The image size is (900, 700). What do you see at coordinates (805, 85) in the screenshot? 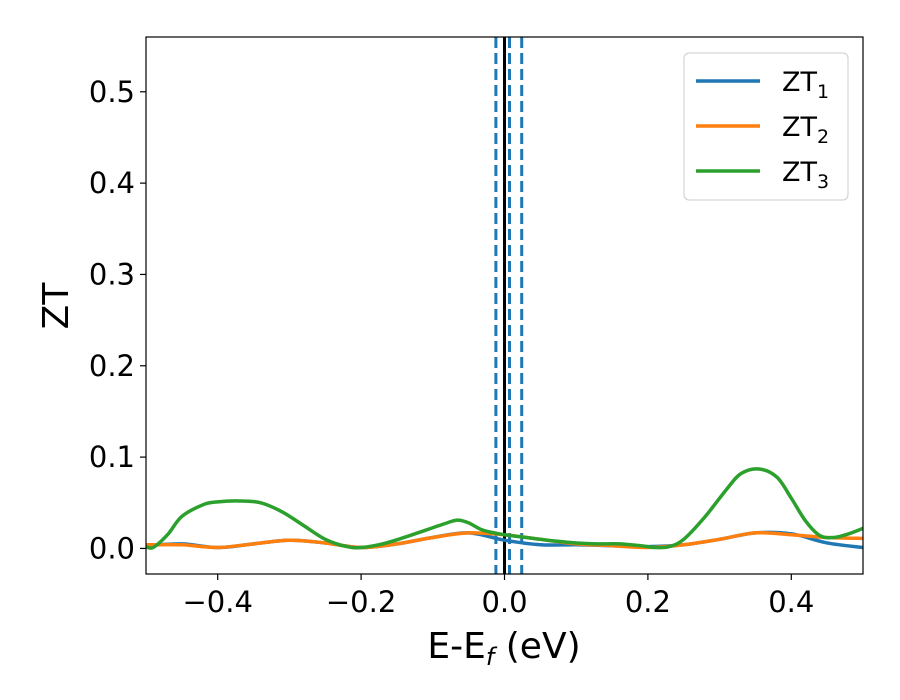
I see `legend-label-zt1: ZT1` at bounding box center [805, 85].